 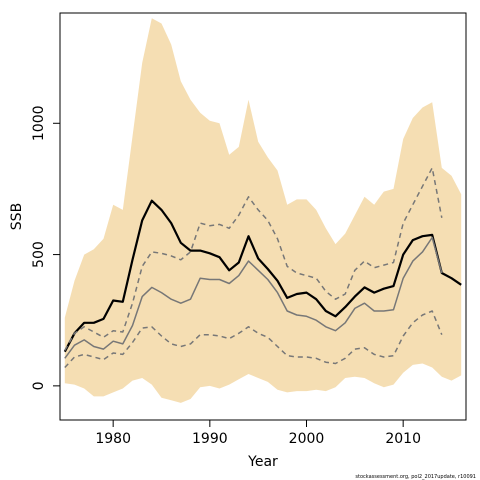 What do you see at coordinates (262, 462) in the screenshot?
I see `x-axis-title: Year` at bounding box center [262, 462].